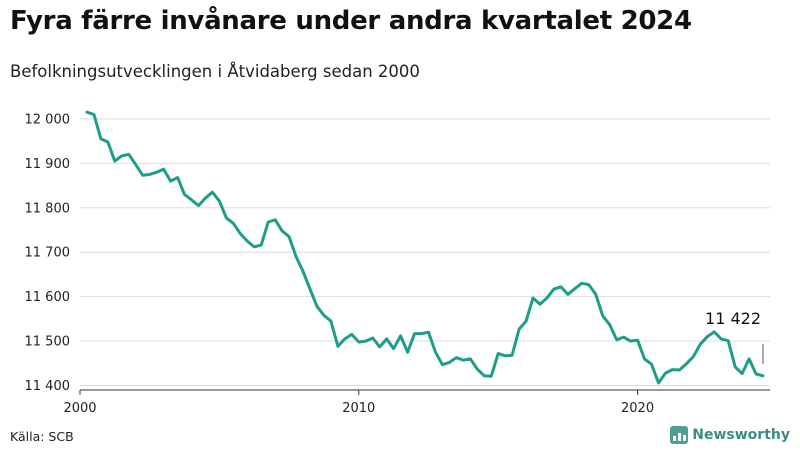 The width and height of the screenshot is (800, 450). I want to click on y-tick-label: 11 500, so click(48, 342).